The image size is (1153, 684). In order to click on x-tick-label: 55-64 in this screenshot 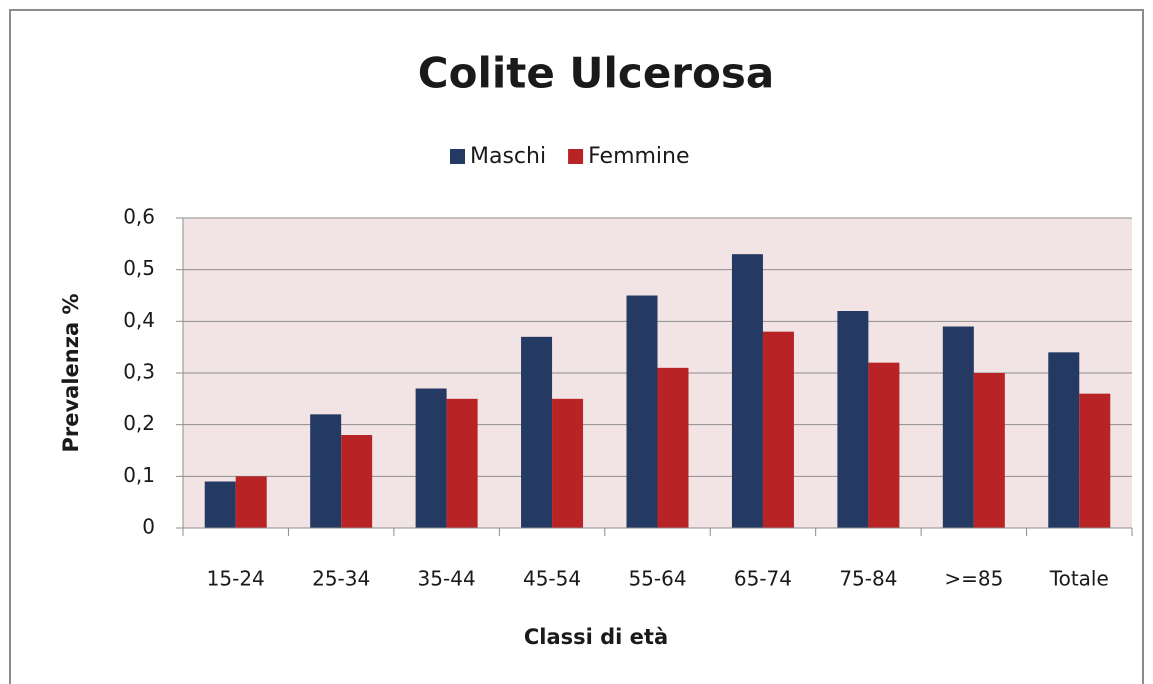, I will do `click(657, 579)`.